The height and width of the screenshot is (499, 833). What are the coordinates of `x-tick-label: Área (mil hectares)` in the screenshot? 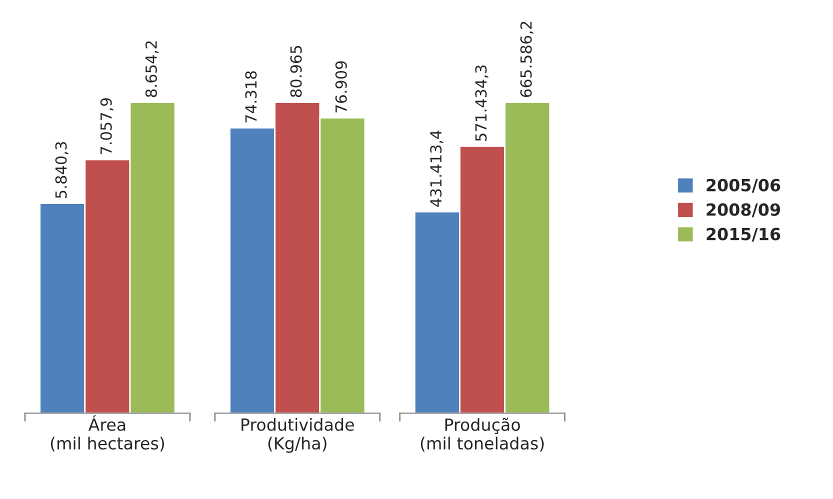 It's located at (107, 433).